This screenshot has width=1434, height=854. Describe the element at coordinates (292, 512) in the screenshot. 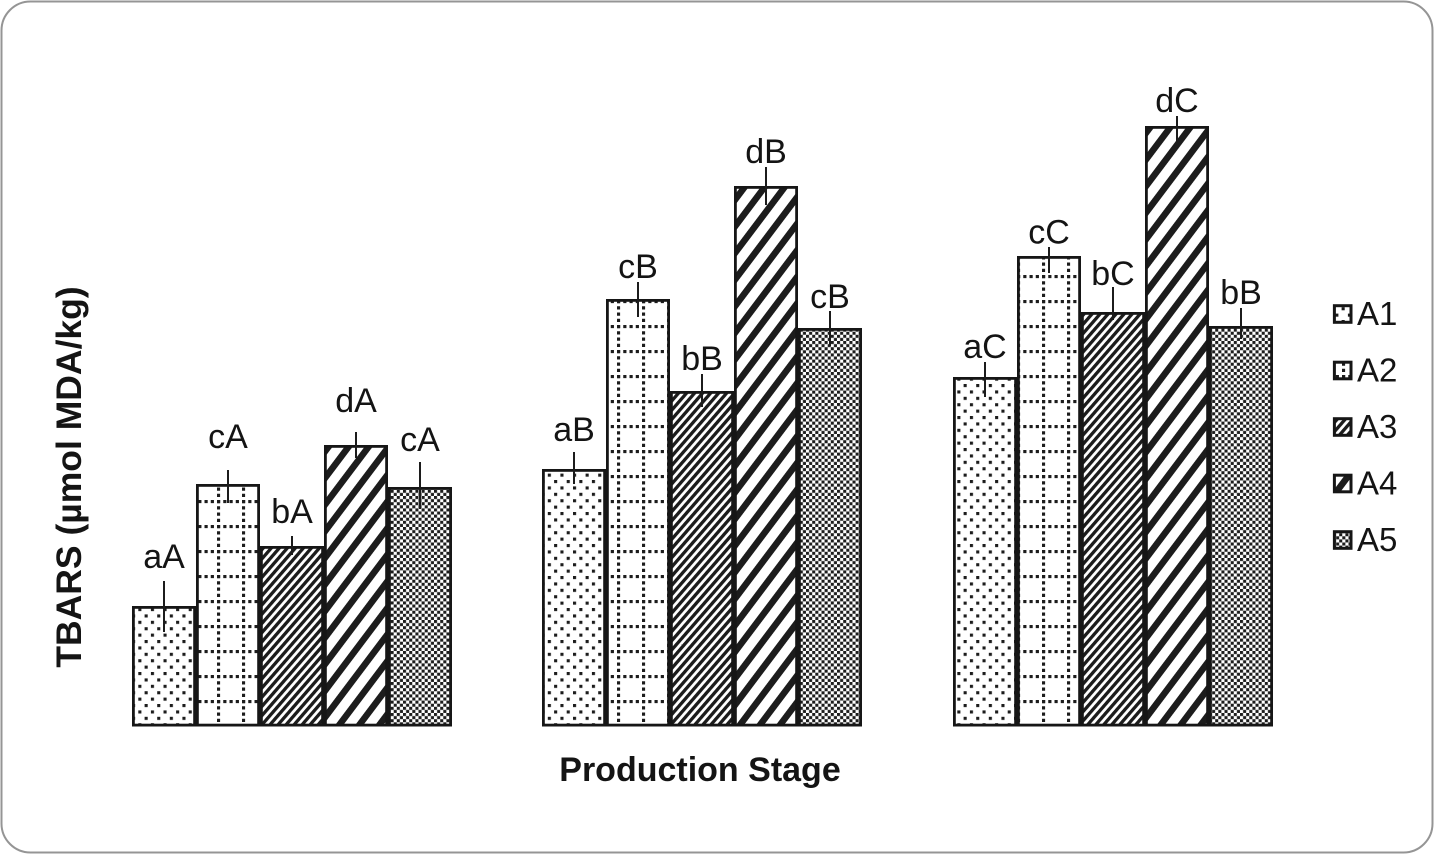

I see `svg-text: bA` at that location.